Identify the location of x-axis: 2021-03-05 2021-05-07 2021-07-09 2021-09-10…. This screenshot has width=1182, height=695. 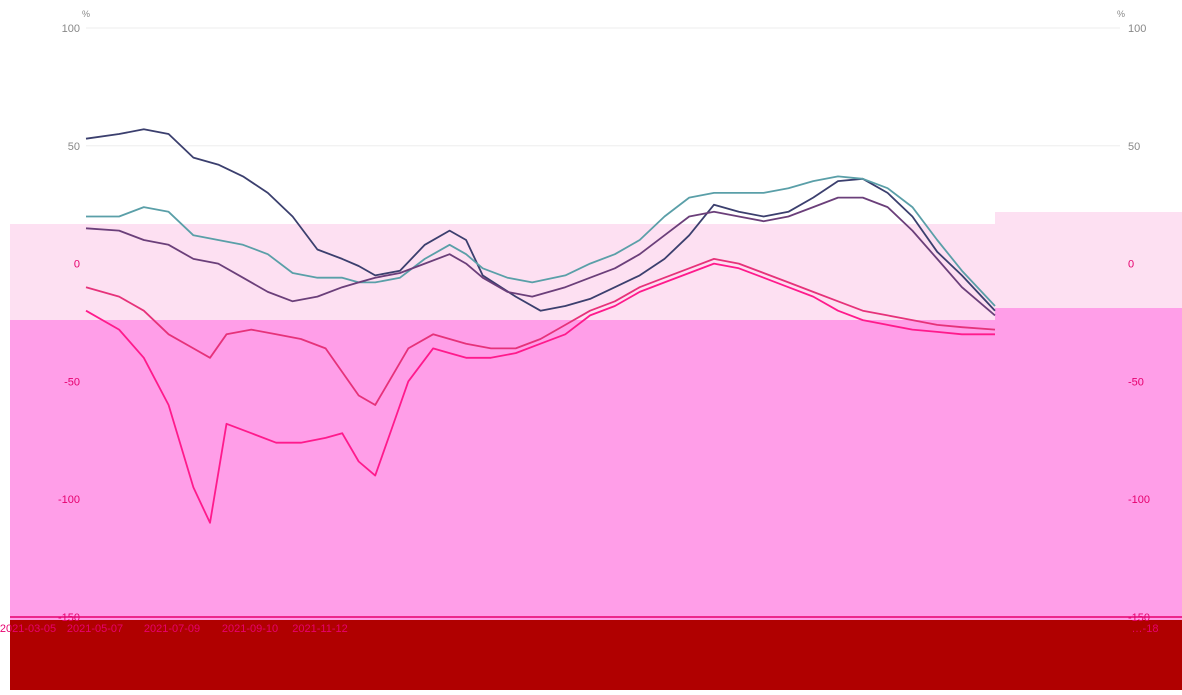
(591, 625).